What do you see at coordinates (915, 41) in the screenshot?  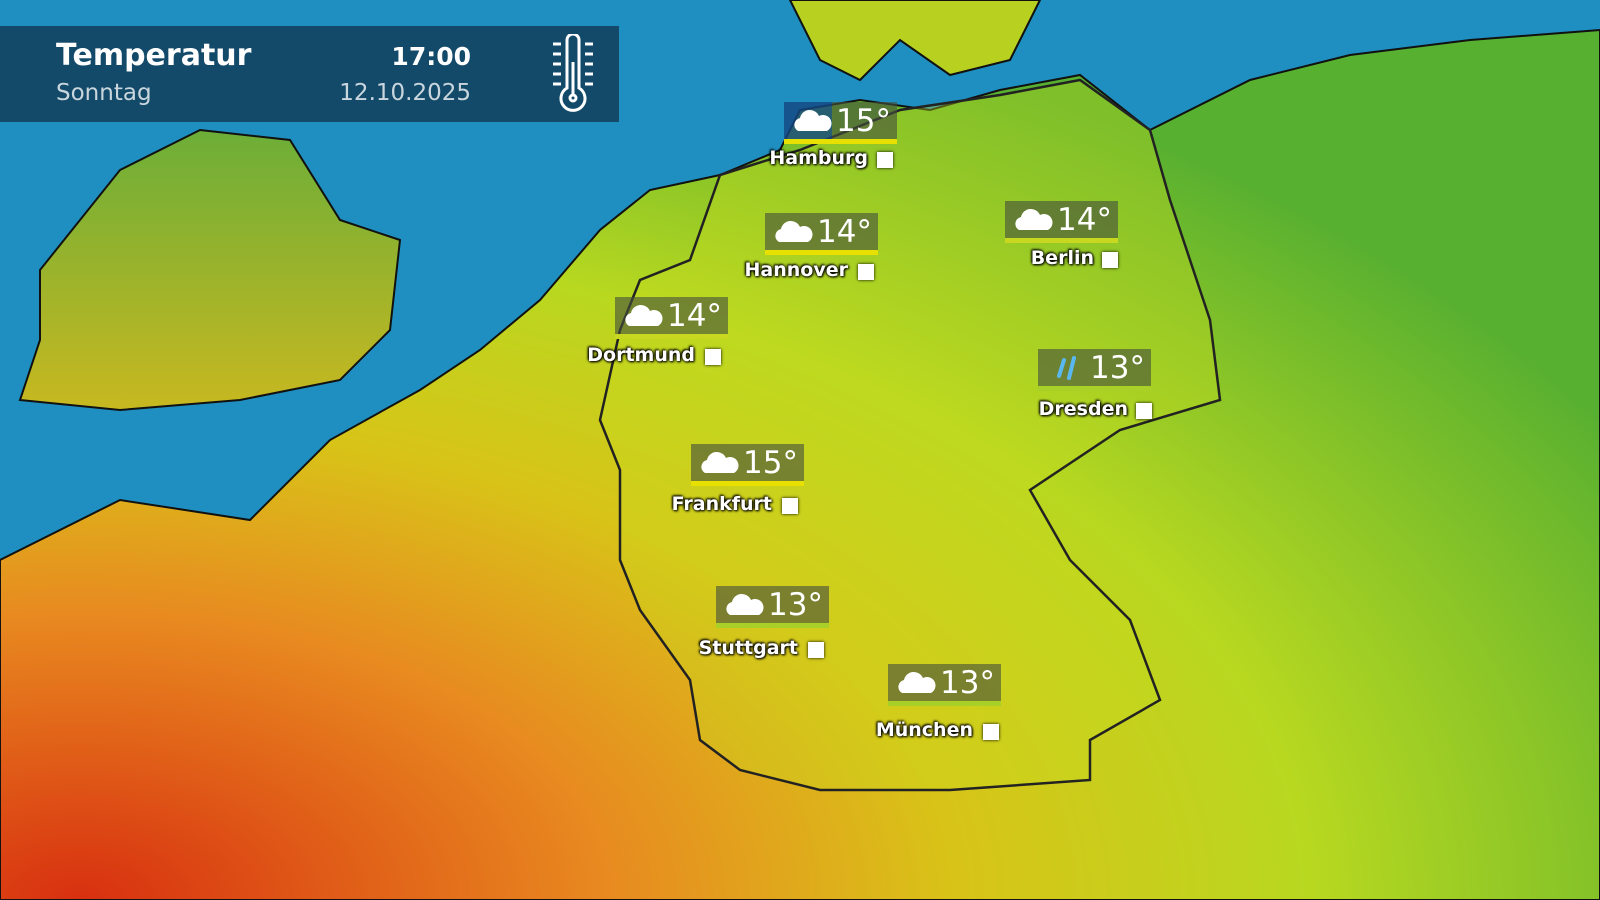 I see `scandinavia-land` at bounding box center [915, 41].